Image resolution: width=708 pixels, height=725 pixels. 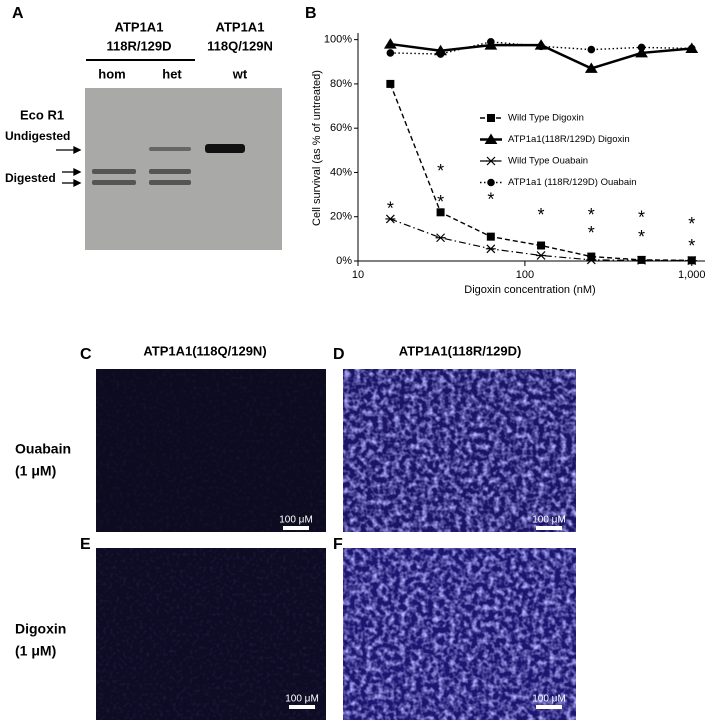 What do you see at coordinates (40, 629) in the screenshot?
I see `row-treatment: Digoxin` at bounding box center [40, 629].